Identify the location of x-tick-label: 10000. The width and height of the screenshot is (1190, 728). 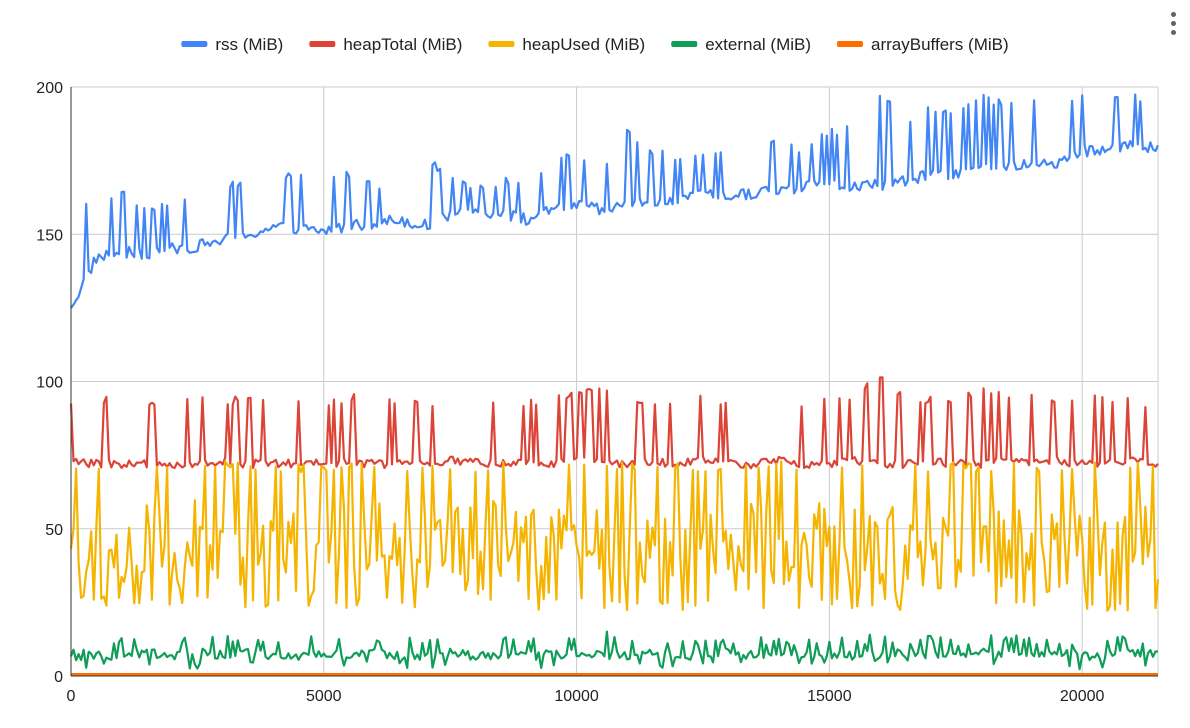
(576, 696).